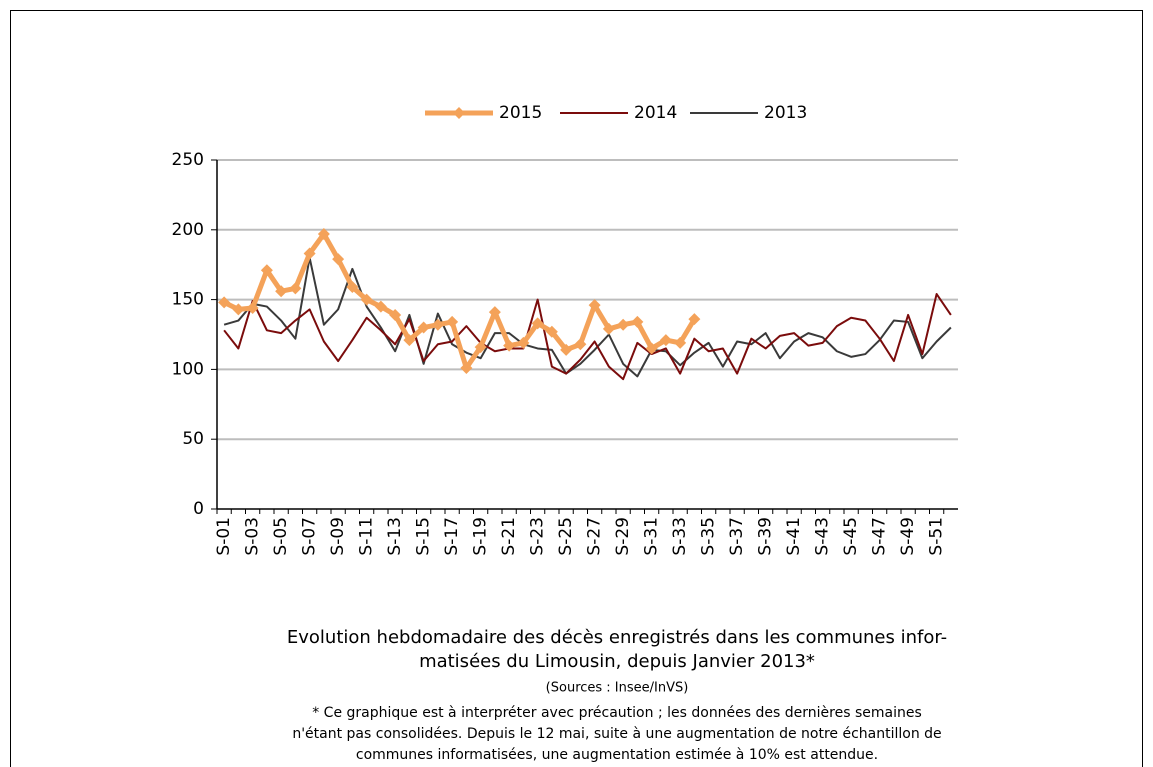  What do you see at coordinates (794, 536) in the screenshot?
I see `x-tick-label: S-41` at bounding box center [794, 536].